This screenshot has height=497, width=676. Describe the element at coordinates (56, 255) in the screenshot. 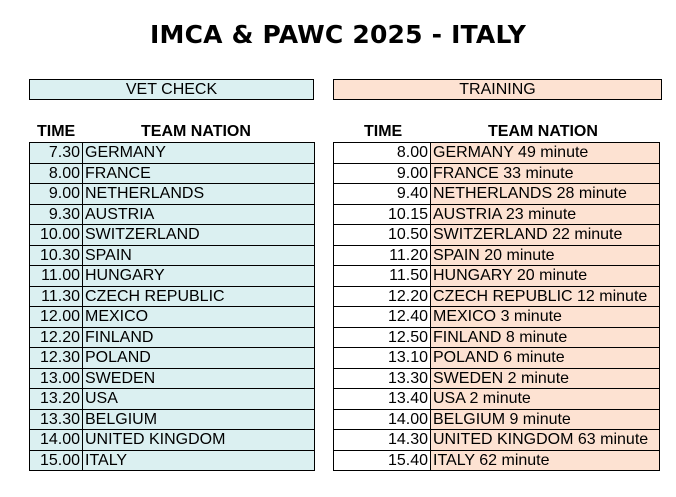

I see `time-cell: 10.30` at that location.